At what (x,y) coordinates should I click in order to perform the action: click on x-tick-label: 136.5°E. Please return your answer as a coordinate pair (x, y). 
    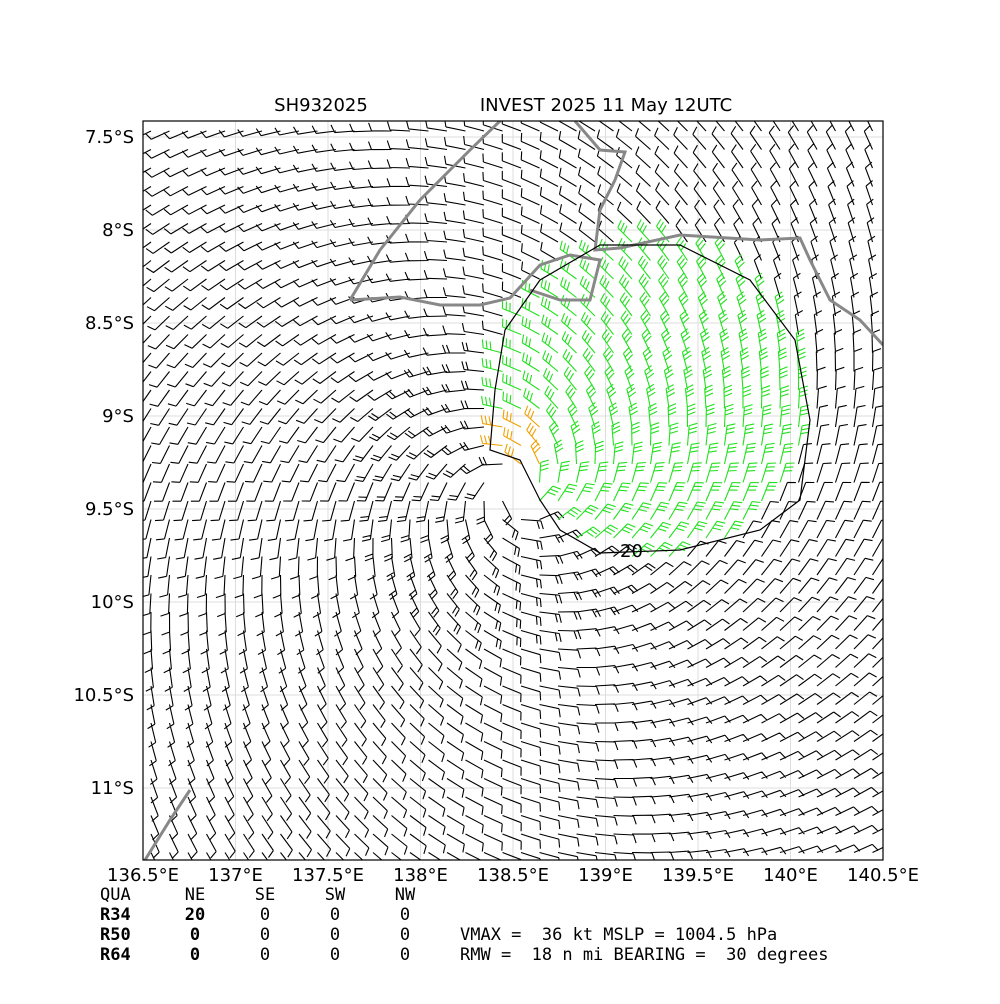
    Looking at the image, I should click on (143, 875).